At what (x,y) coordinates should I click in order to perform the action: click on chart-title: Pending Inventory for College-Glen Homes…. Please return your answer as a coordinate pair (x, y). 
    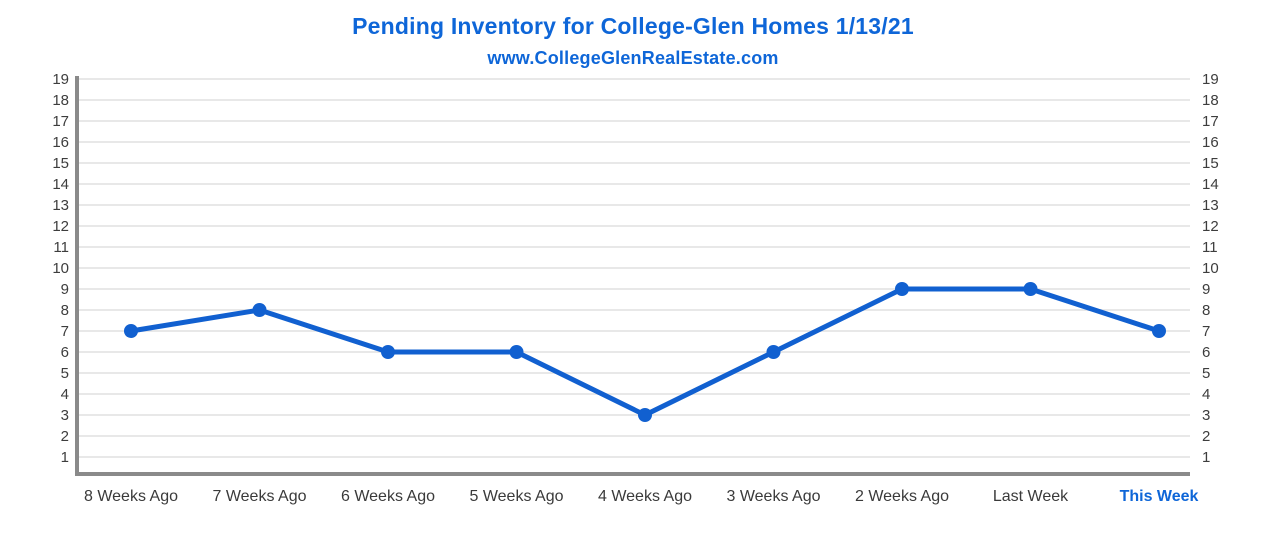
    Looking at the image, I should click on (633, 26).